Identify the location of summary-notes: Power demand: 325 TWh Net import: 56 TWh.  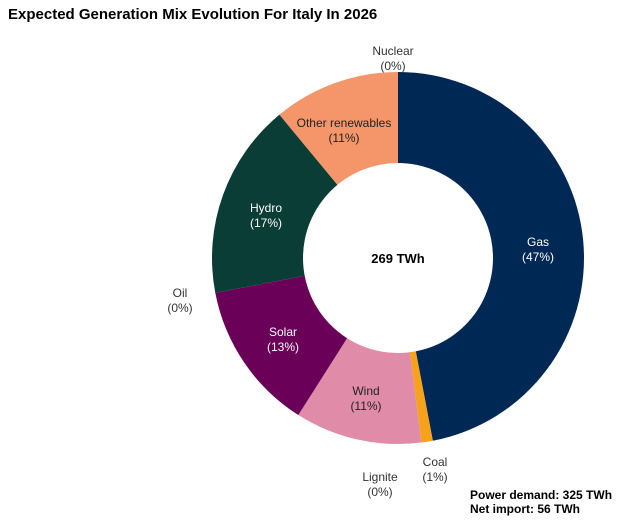
(541, 502).